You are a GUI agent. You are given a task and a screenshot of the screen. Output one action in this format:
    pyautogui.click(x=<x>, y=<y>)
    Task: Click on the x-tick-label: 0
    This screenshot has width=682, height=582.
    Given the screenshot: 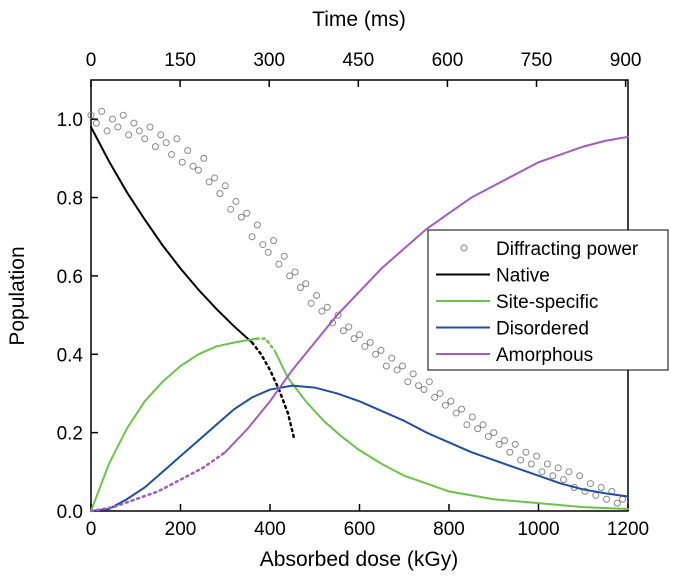 What is the action you would take?
    pyautogui.click(x=91, y=529)
    